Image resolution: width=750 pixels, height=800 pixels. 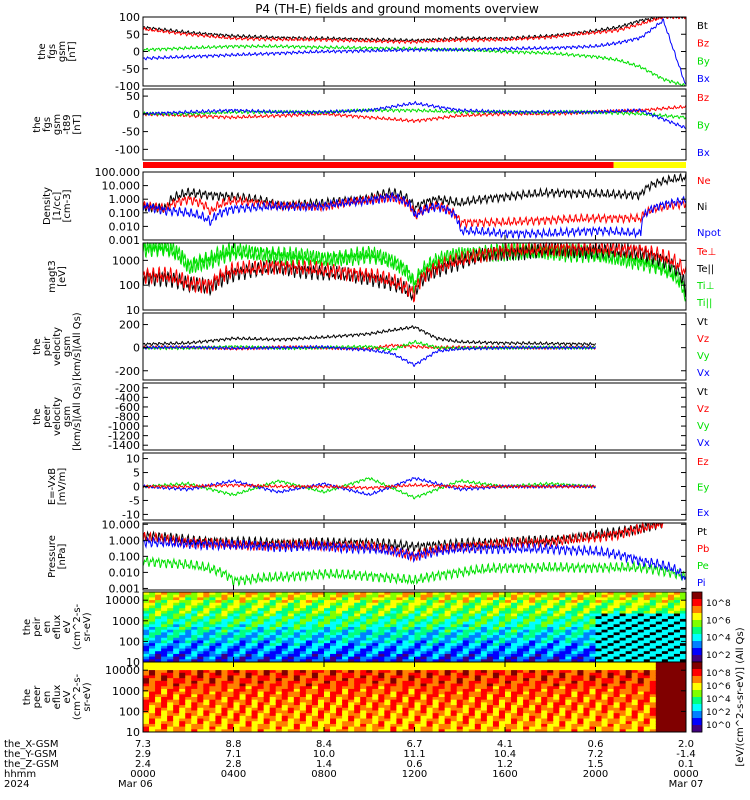 I want to click on panel-frame, so click(x=414, y=486).